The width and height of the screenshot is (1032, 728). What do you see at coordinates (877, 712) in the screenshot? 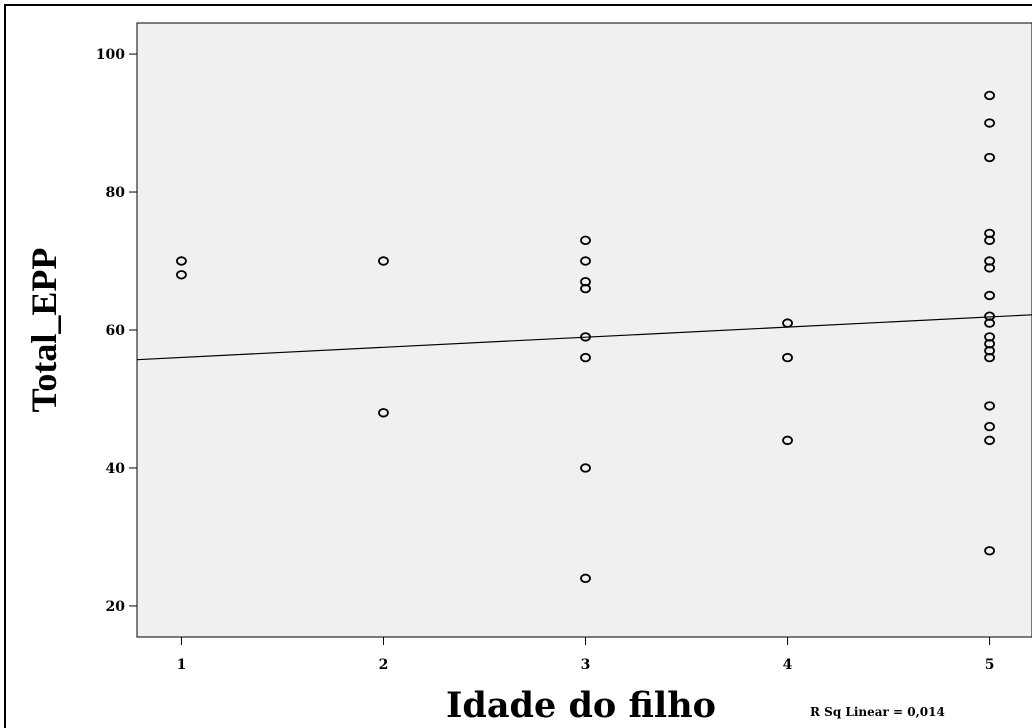
I see `r-squared-annotation: R Sq Linear = 0,014` at bounding box center [877, 712].